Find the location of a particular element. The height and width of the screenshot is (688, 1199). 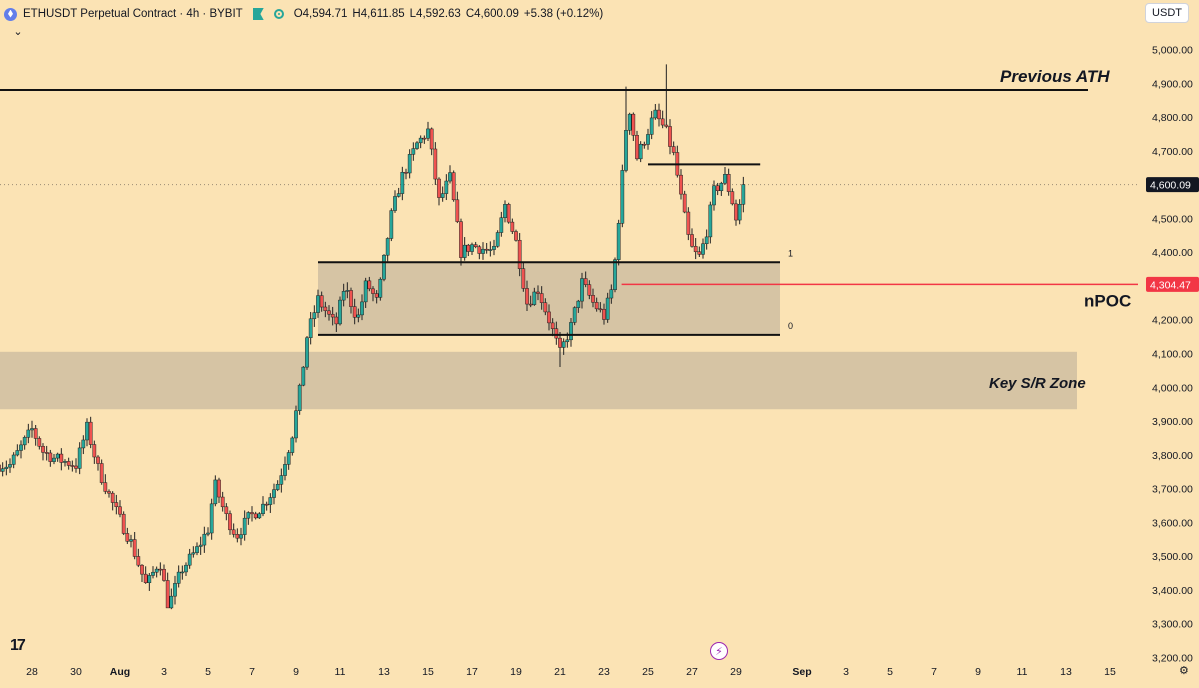

y-axis-tick-label: 4,500.00 is located at coordinates (1172, 219).